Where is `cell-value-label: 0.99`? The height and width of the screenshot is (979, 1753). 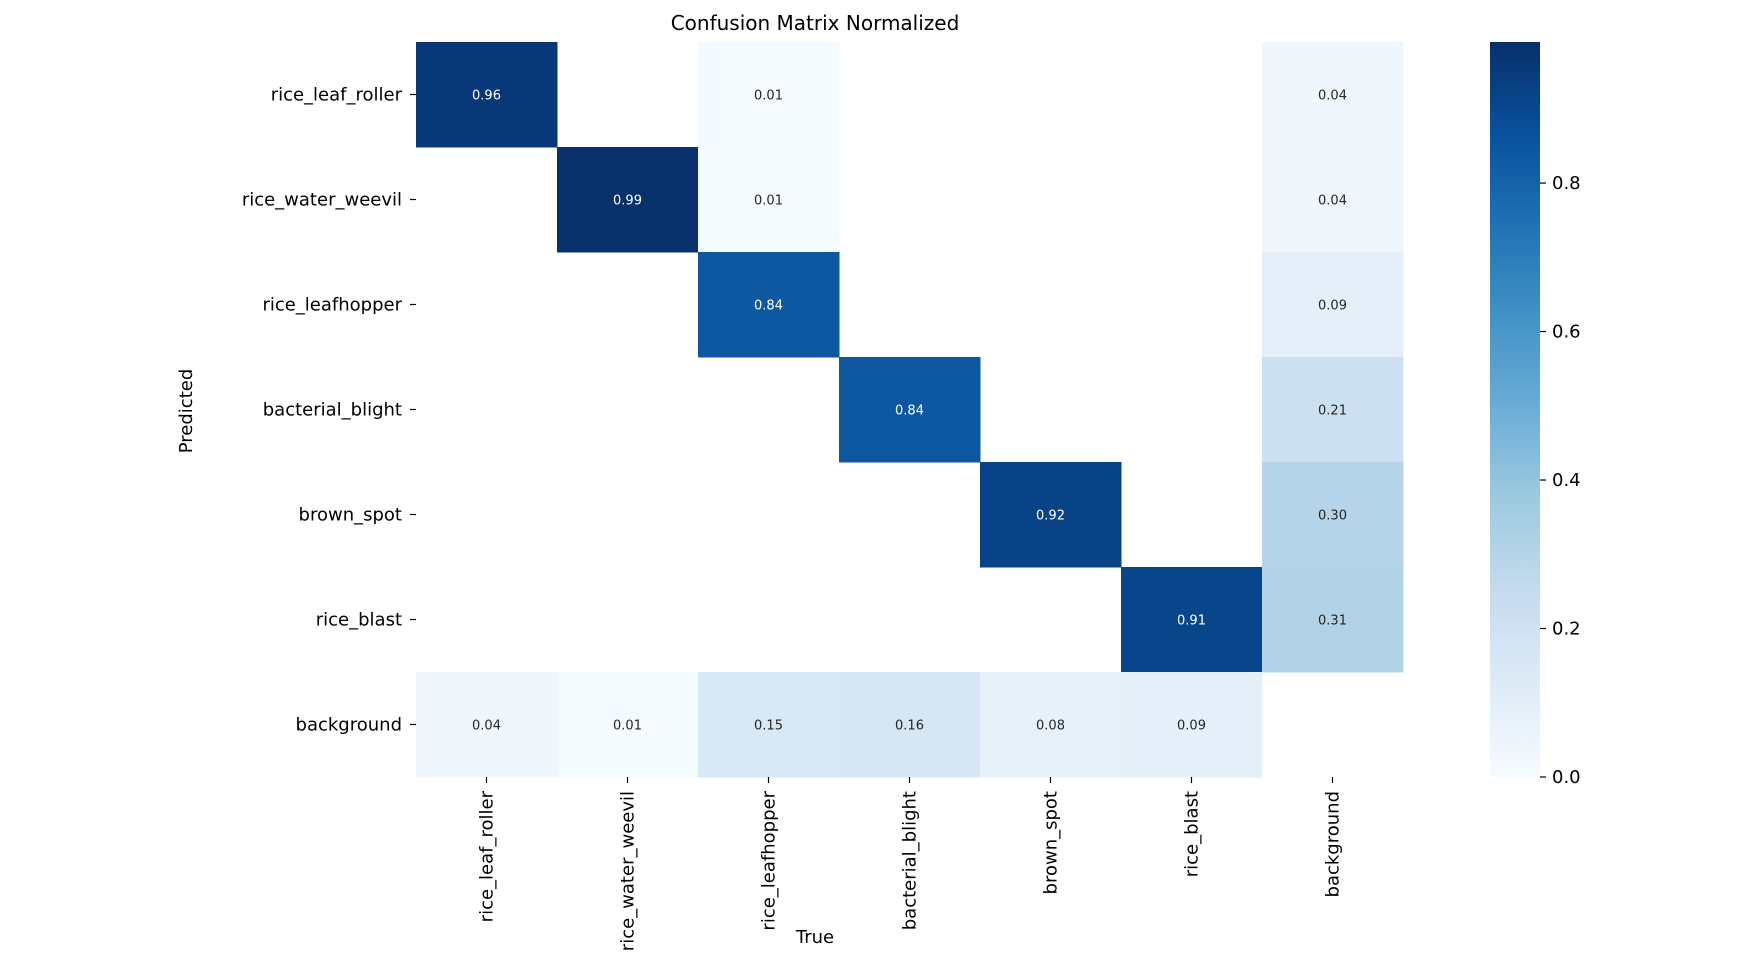 cell-value-label: 0.99 is located at coordinates (627, 201).